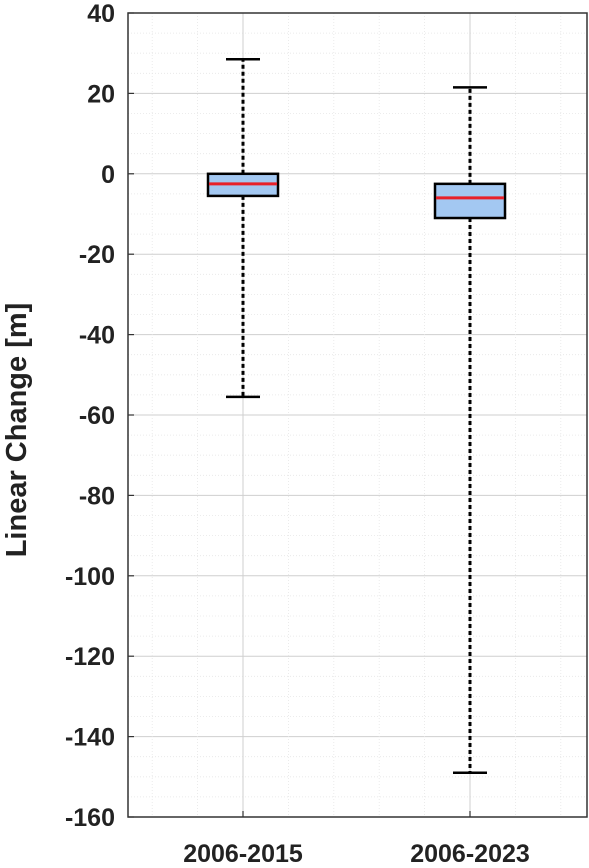  I want to click on y-tick-label: -40, so click(97, 336).